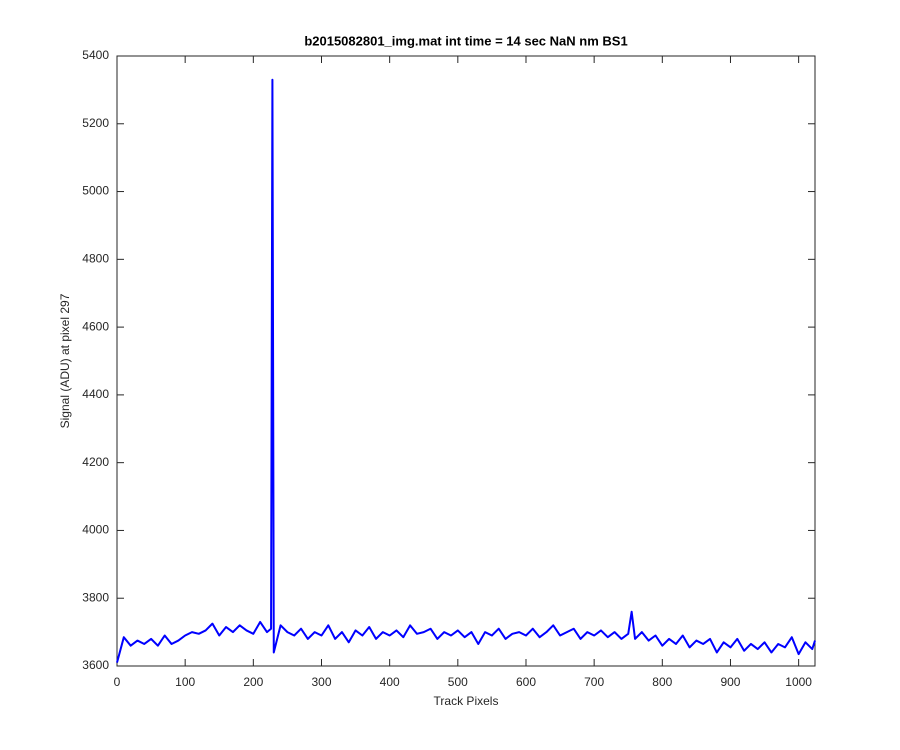 This screenshot has width=900, height=750. I want to click on y-tick-label: 5400, so click(95, 55).